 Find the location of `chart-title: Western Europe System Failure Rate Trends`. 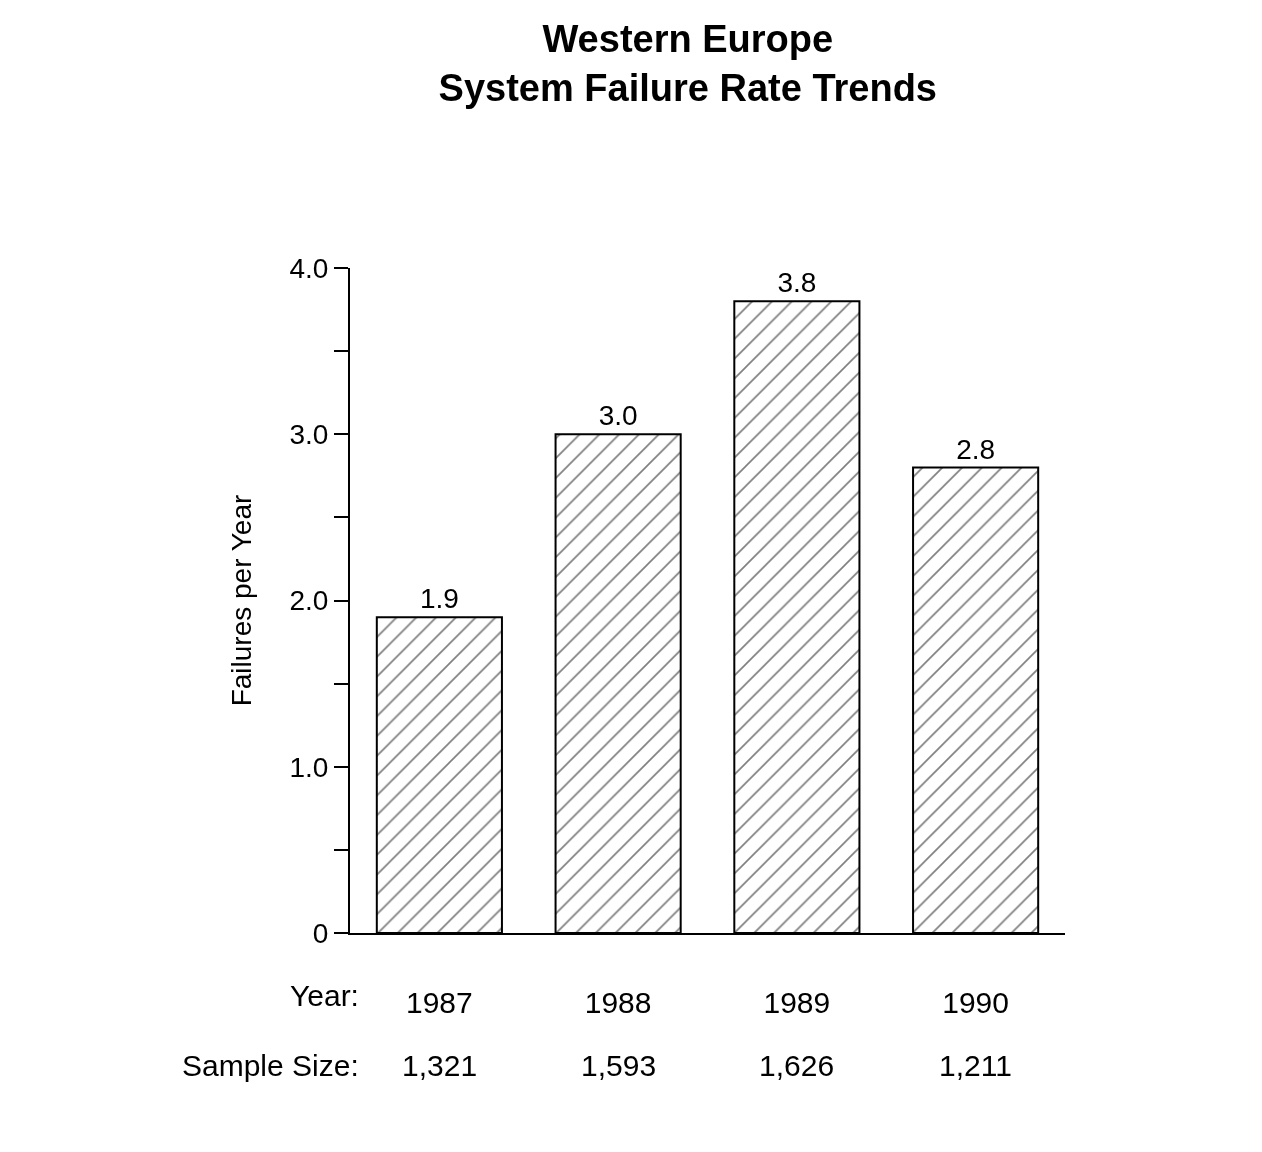

chart-title: Western Europe System Failure Rate Trends is located at coordinates (687, 63).